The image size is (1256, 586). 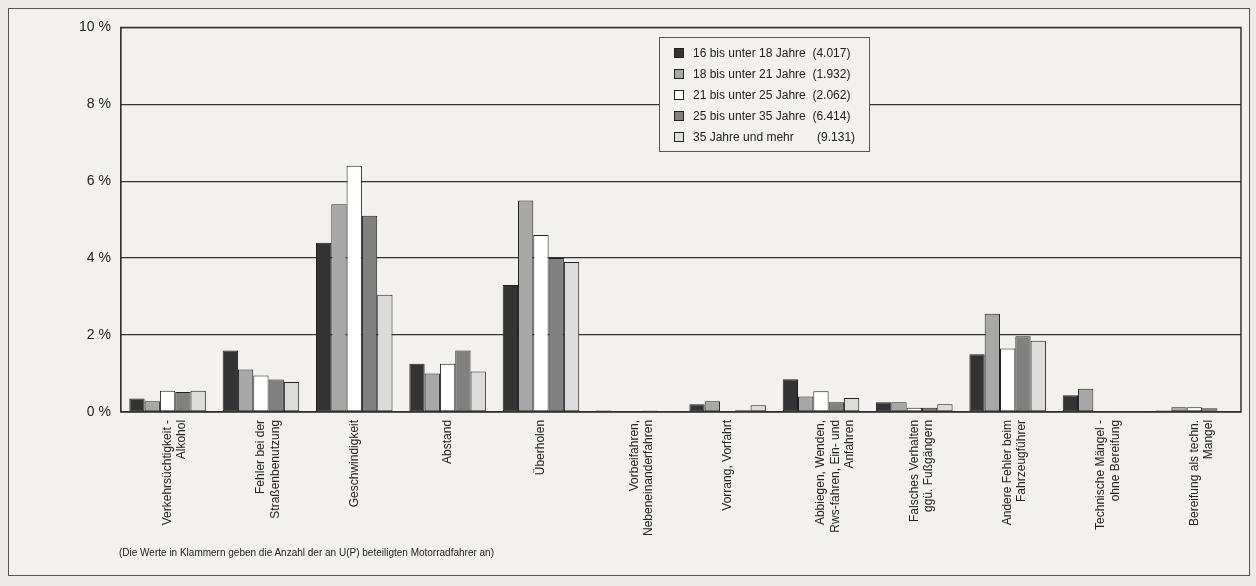 What do you see at coordinates (835, 476) in the screenshot?
I see `x-tick-label: Abbiegen, Wenden, Rws-fahren, Ein- und Anfahren` at bounding box center [835, 476].